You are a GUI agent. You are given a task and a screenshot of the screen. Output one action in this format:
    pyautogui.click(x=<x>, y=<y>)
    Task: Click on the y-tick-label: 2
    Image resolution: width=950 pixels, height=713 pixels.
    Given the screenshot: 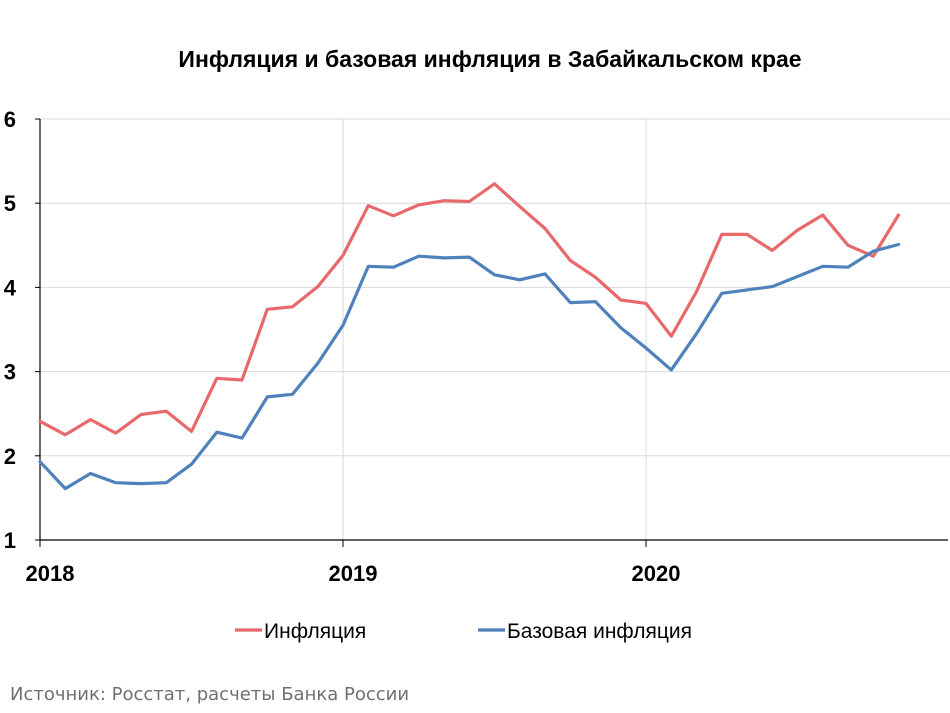 What is the action you would take?
    pyautogui.click(x=10, y=456)
    